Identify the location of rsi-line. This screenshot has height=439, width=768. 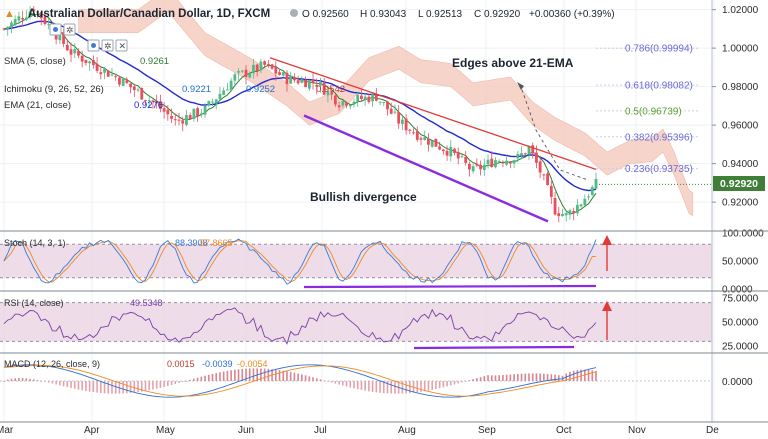
(300, 326).